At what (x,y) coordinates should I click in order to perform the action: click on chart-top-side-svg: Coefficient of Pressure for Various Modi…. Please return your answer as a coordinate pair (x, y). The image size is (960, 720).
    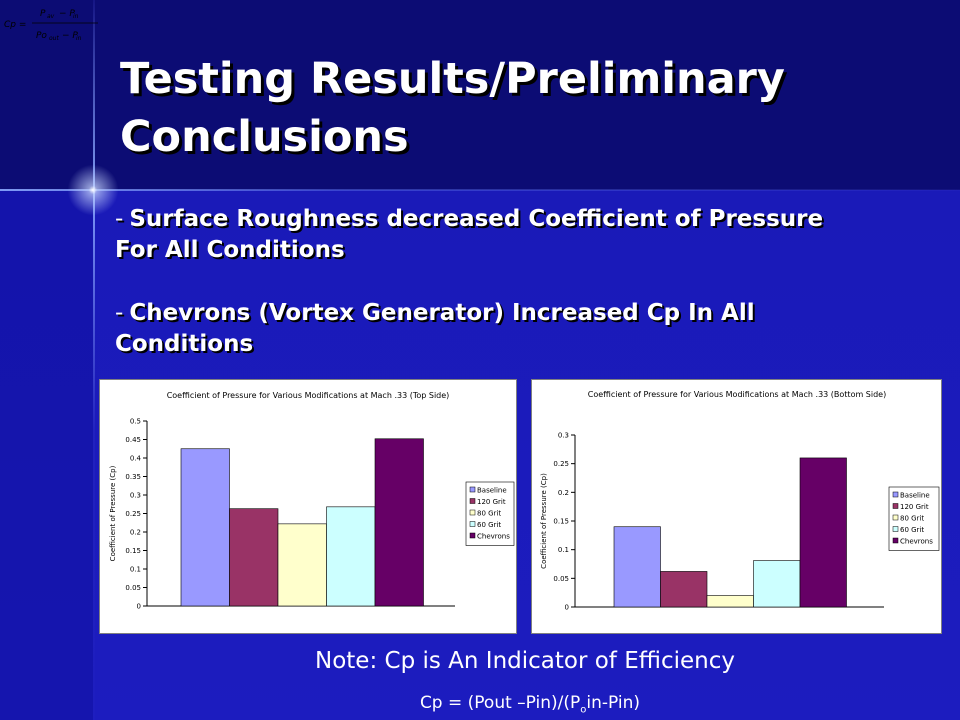
    Looking at the image, I should click on (312, 501).